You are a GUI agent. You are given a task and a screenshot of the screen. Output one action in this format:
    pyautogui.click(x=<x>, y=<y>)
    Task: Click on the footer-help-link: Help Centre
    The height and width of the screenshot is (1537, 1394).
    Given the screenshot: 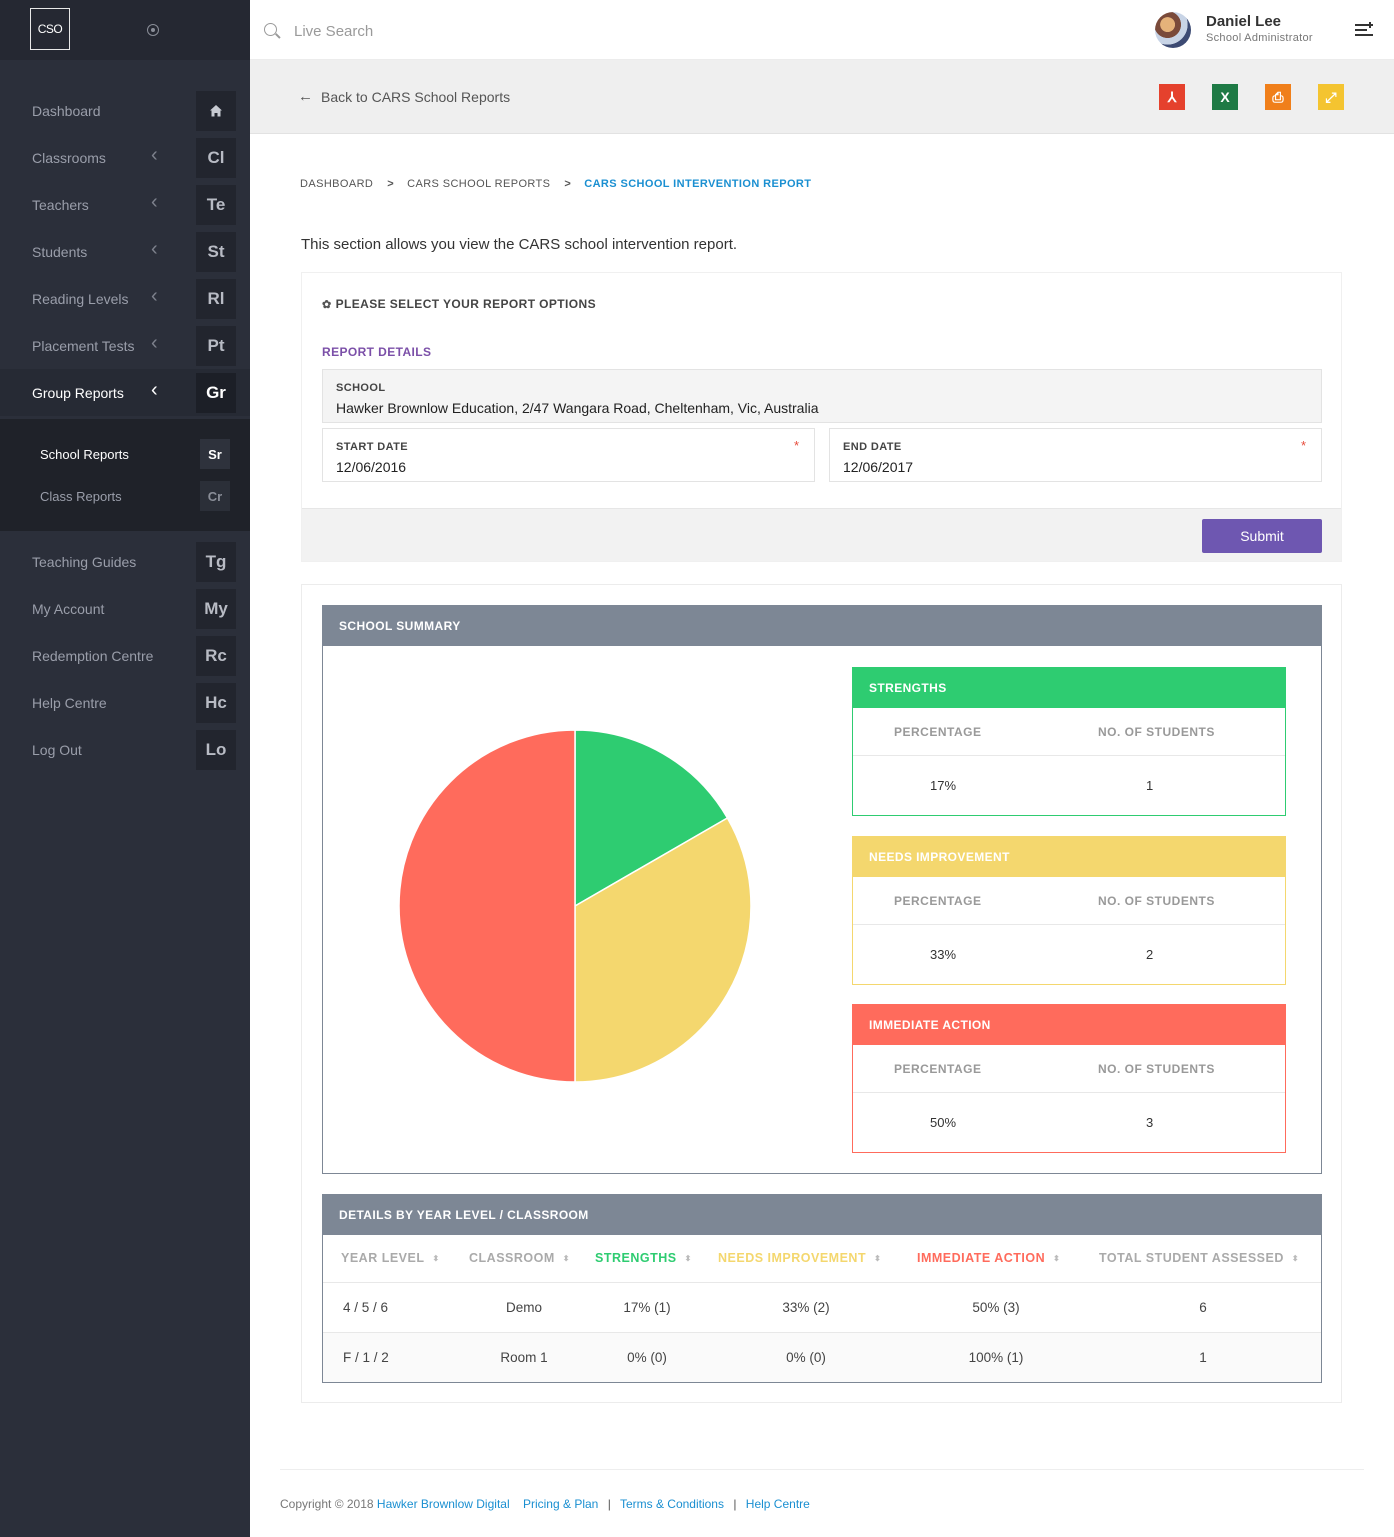 What is the action you would take?
    pyautogui.click(x=777, y=1504)
    